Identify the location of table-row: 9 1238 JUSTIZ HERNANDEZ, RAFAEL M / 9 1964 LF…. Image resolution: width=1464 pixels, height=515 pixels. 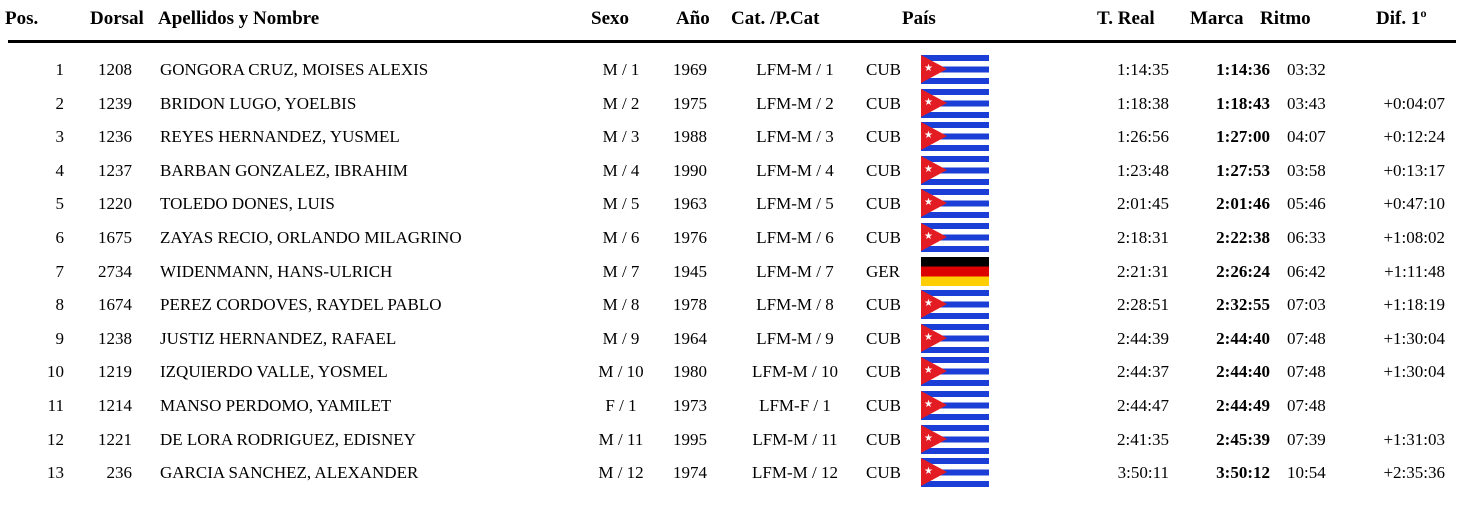
(732, 338).